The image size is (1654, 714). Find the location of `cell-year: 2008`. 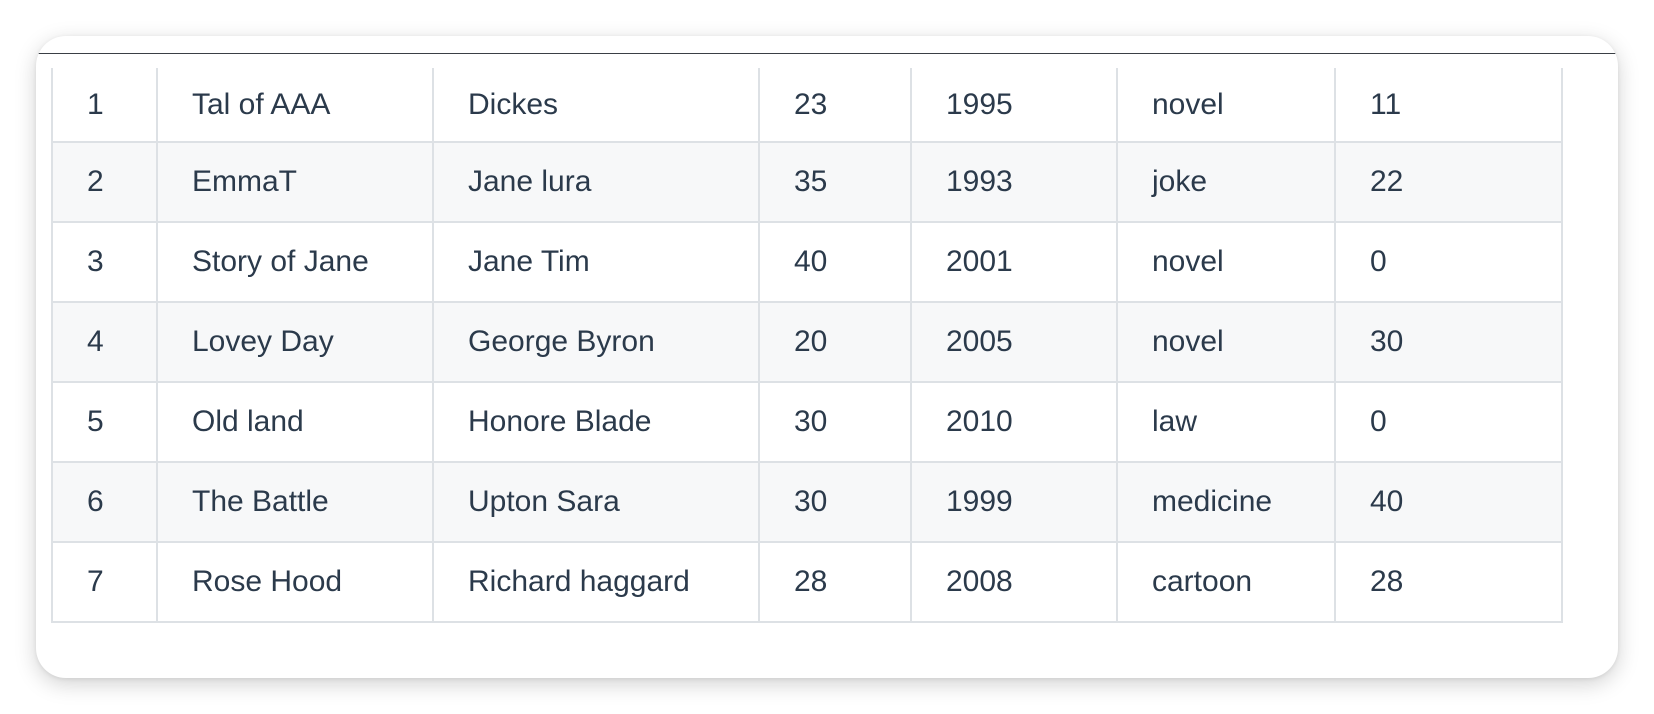

cell-year: 2008 is located at coordinates (1014, 582).